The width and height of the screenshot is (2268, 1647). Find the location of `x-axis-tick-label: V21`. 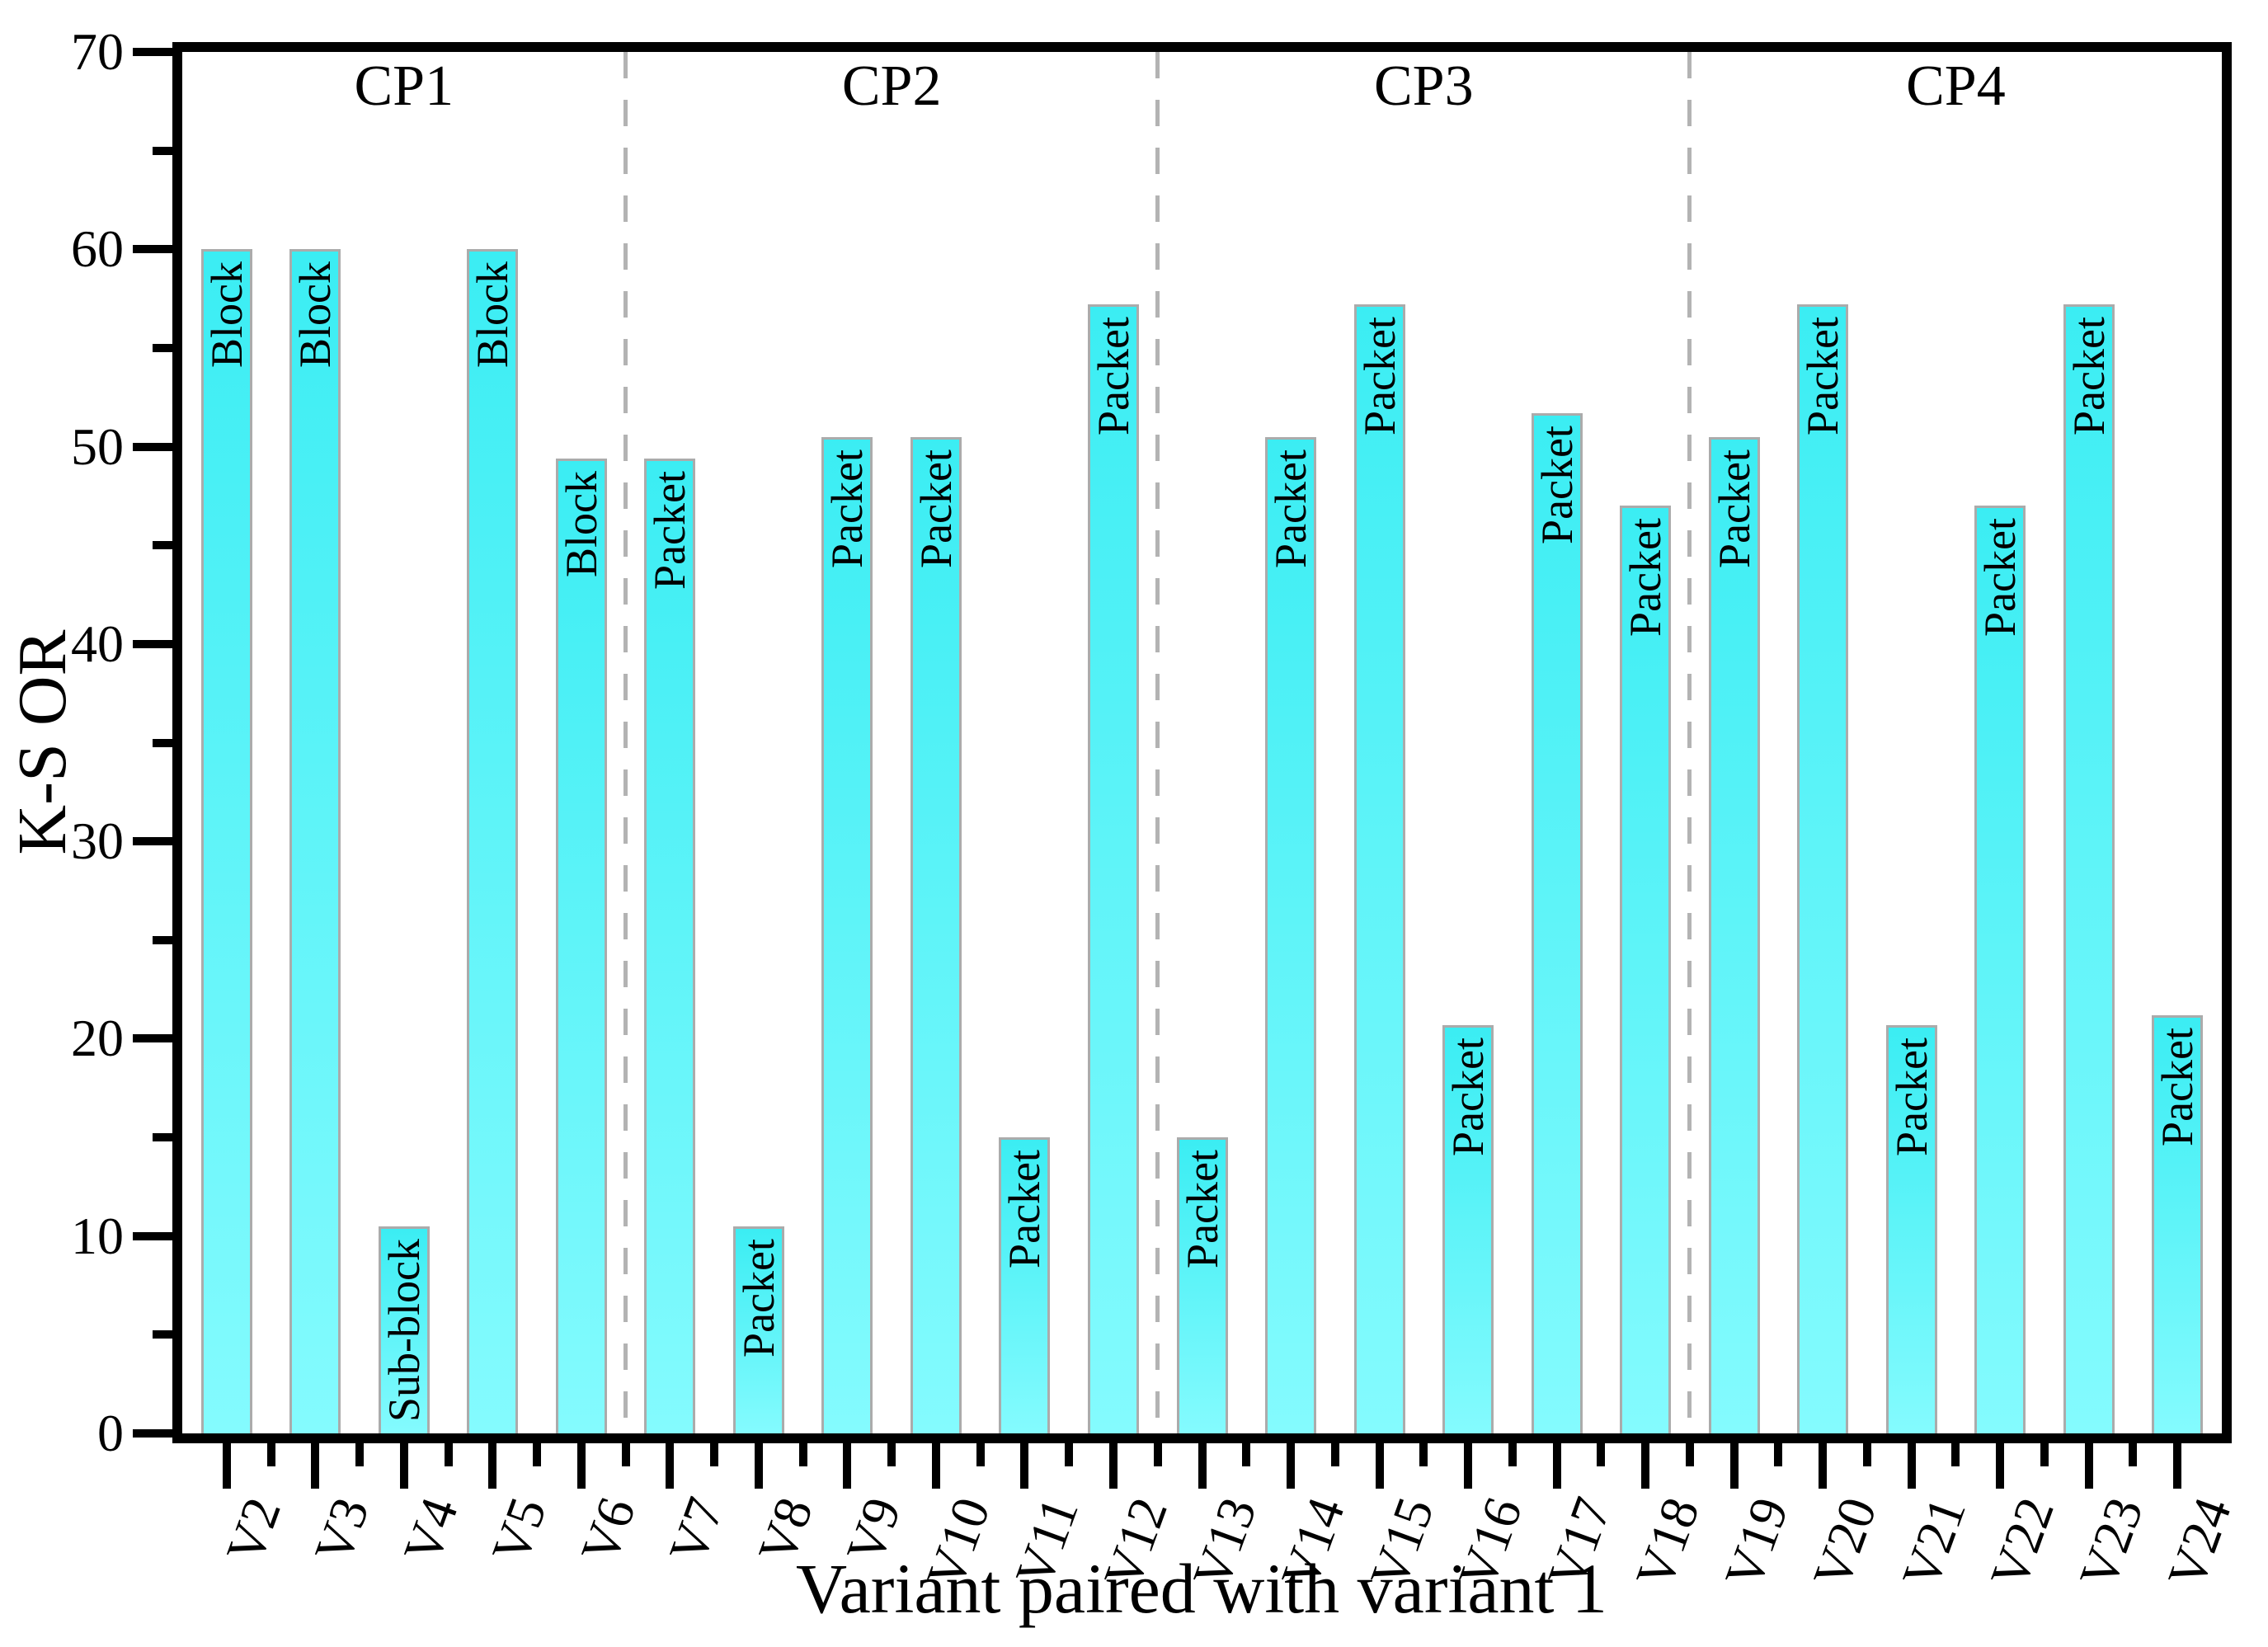

x-axis-tick-label: V21 is located at coordinates (1933, 1542).